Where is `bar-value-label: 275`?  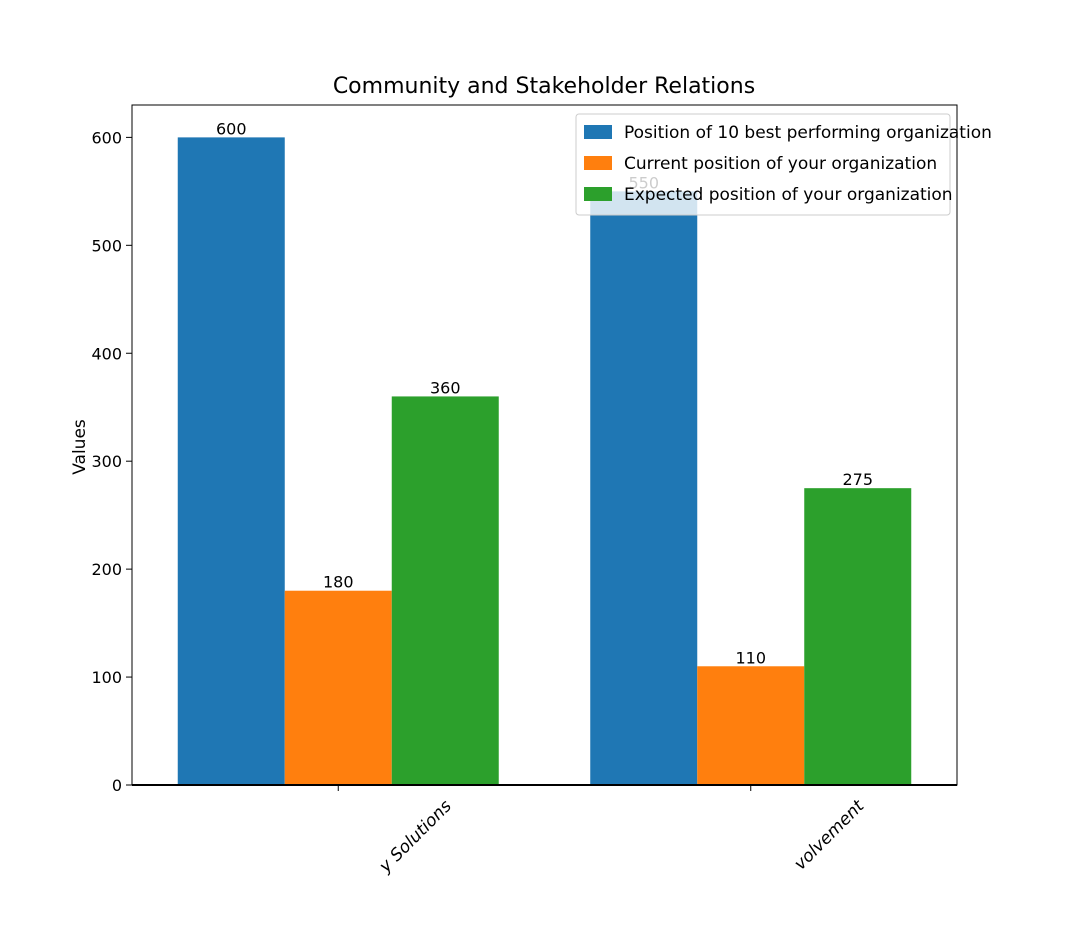 bar-value-label: 275 is located at coordinates (857, 479).